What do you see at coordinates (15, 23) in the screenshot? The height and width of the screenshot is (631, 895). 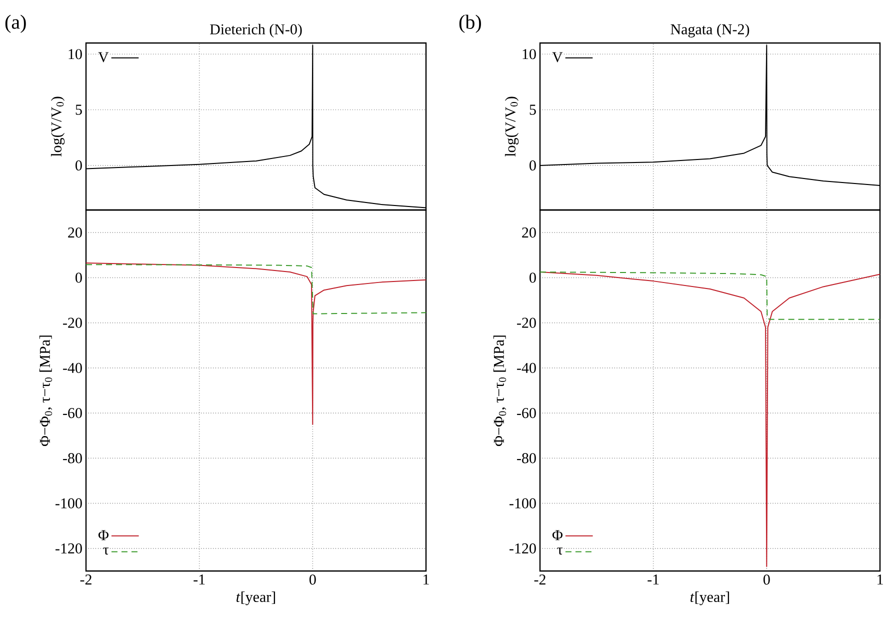 I see `text: (a)` at bounding box center [15, 23].